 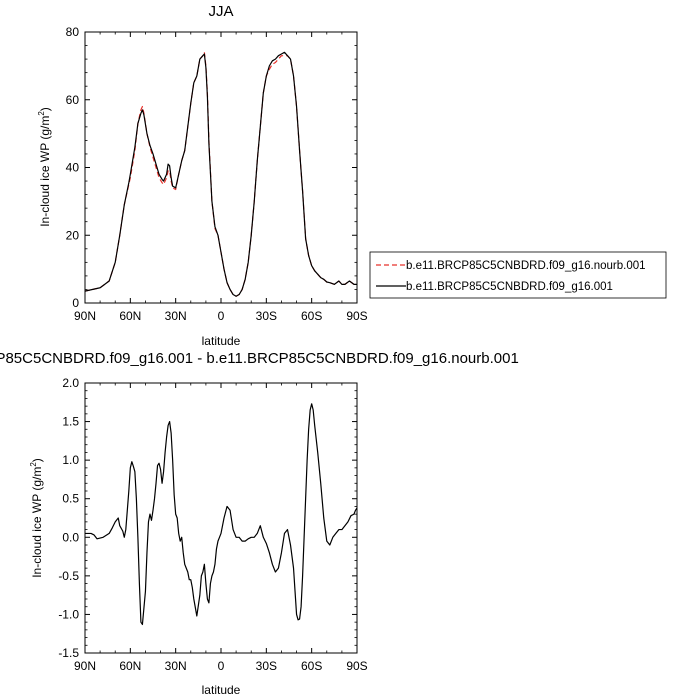 I want to click on top-chart-x-tick-label: 60S, so click(x=311, y=316).